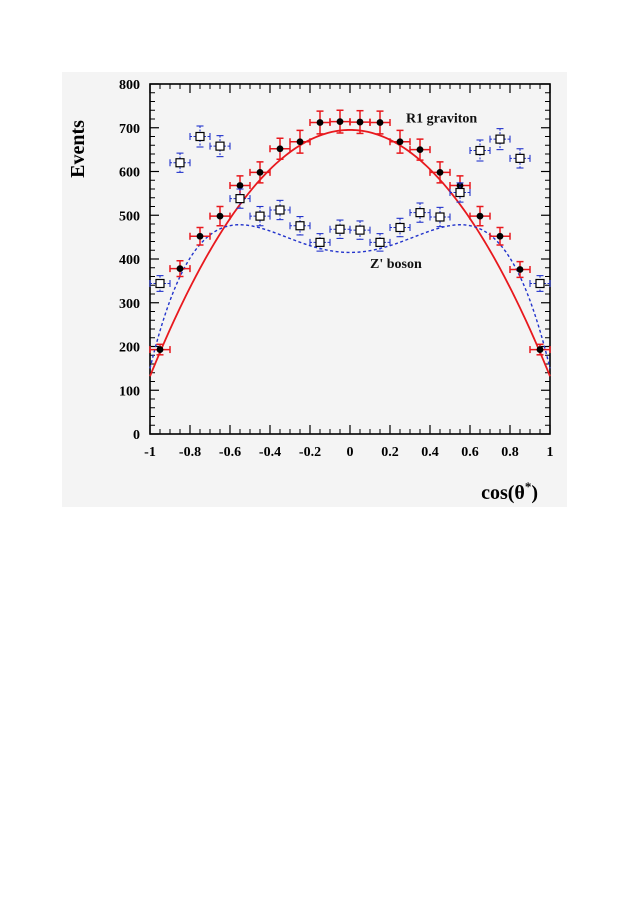  I want to click on x-tick-label: 0.6, so click(470, 452).